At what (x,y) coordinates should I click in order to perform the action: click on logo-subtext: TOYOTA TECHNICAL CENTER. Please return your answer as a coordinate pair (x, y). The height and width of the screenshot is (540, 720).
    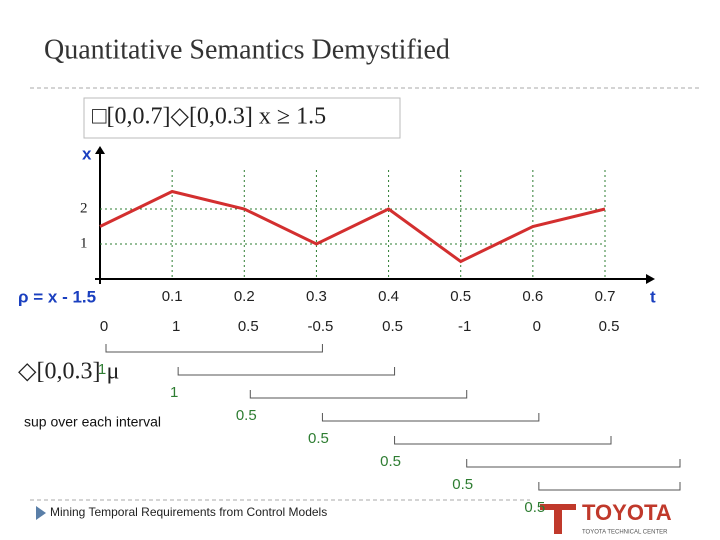
    Looking at the image, I should click on (625, 533).